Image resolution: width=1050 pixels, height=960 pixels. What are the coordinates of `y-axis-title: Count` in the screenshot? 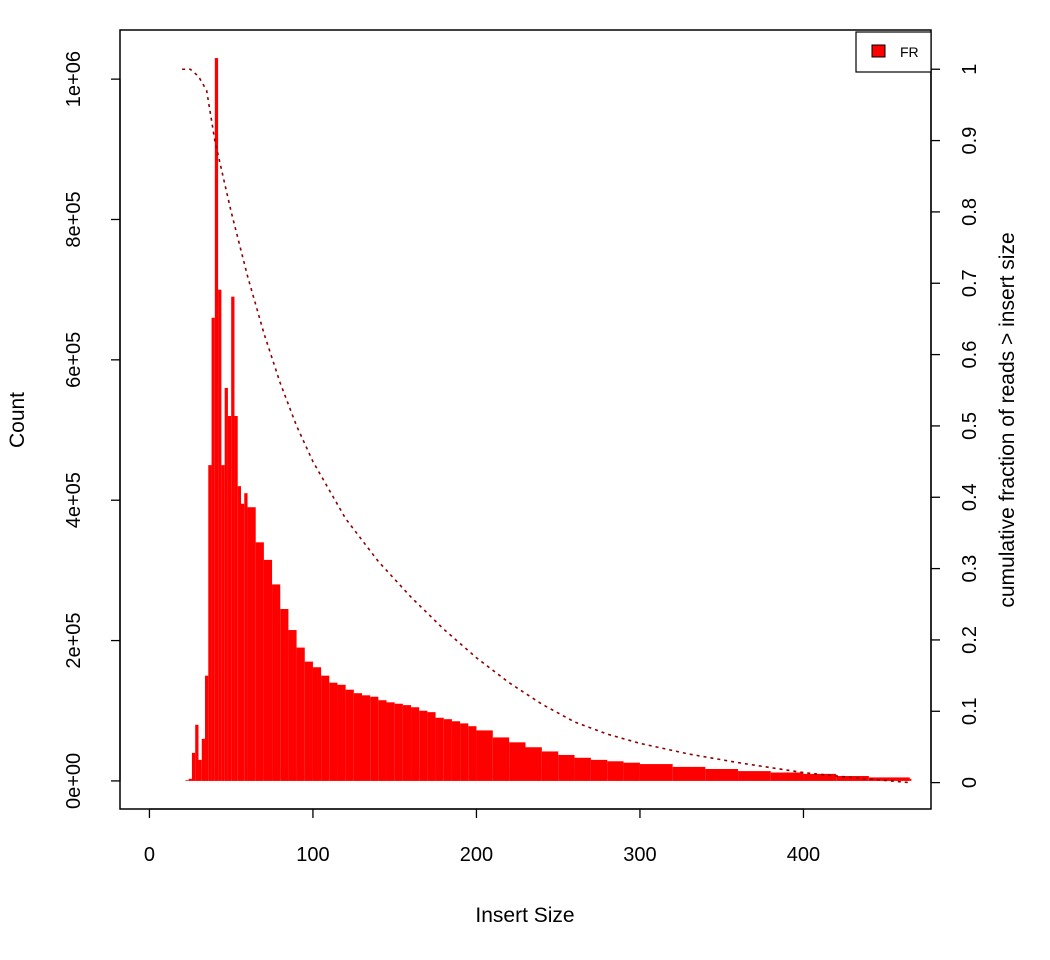 It's located at (17, 420).